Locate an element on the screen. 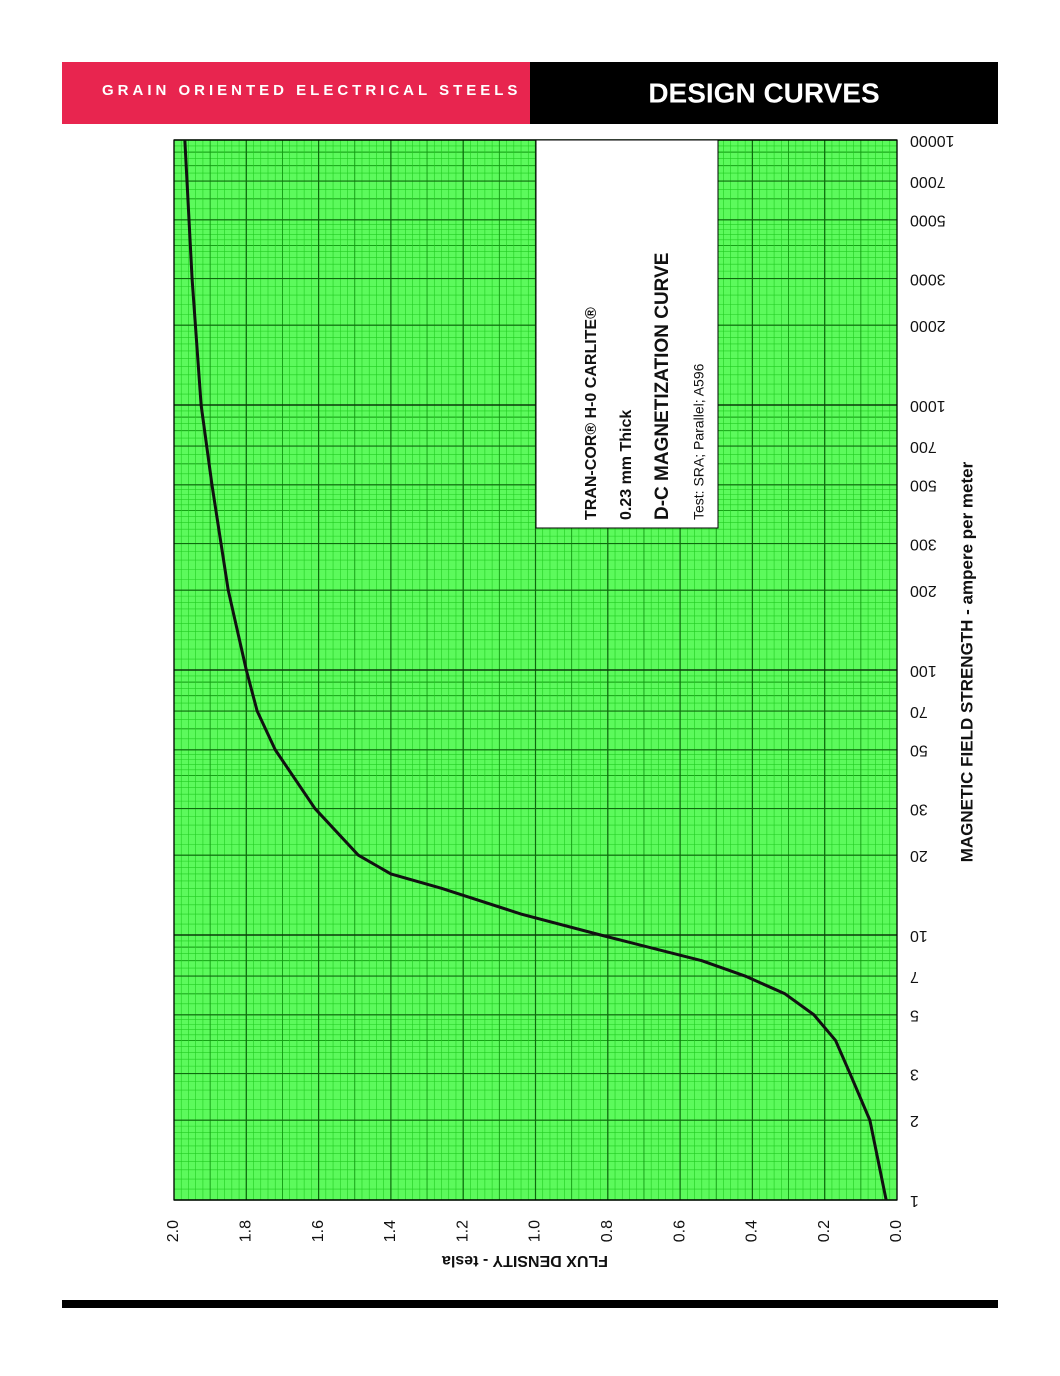  x-tick-label: 3000 is located at coordinates (928, 278).